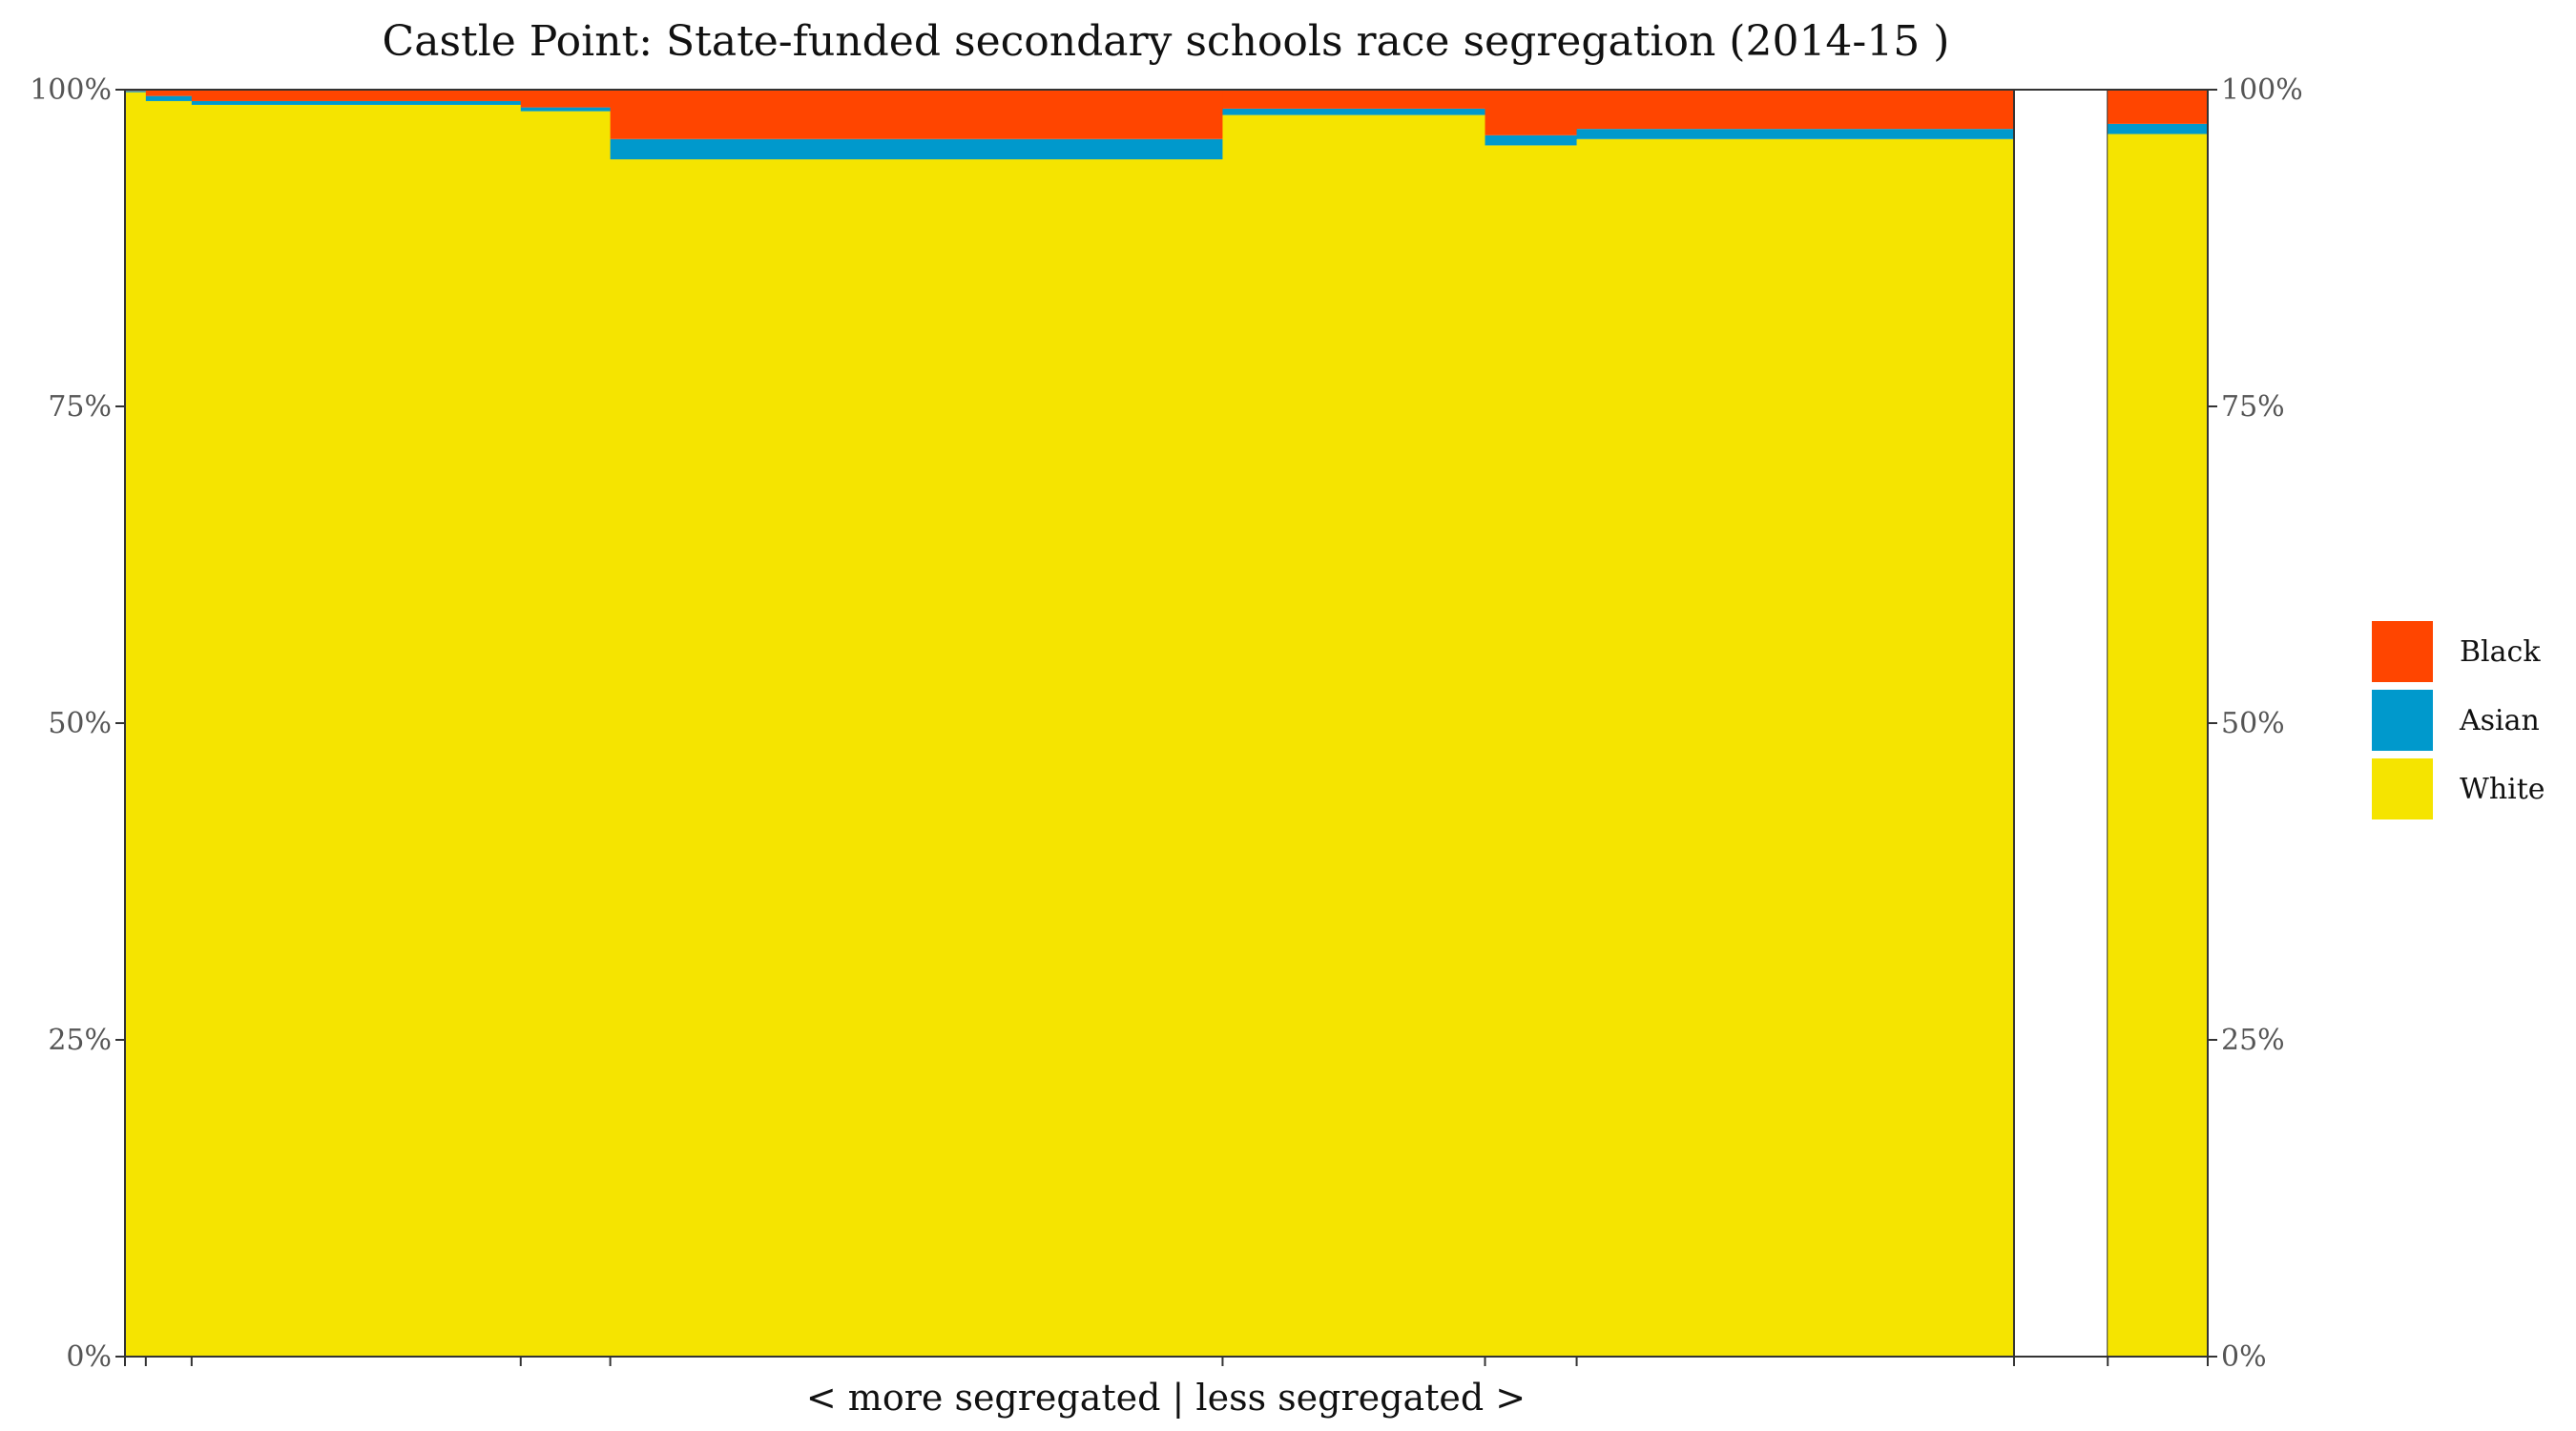 The width and height of the screenshot is (2576, 1431). I want to click on x-axis-label: < more segregated | less segregated >, so click(1166, 1398).